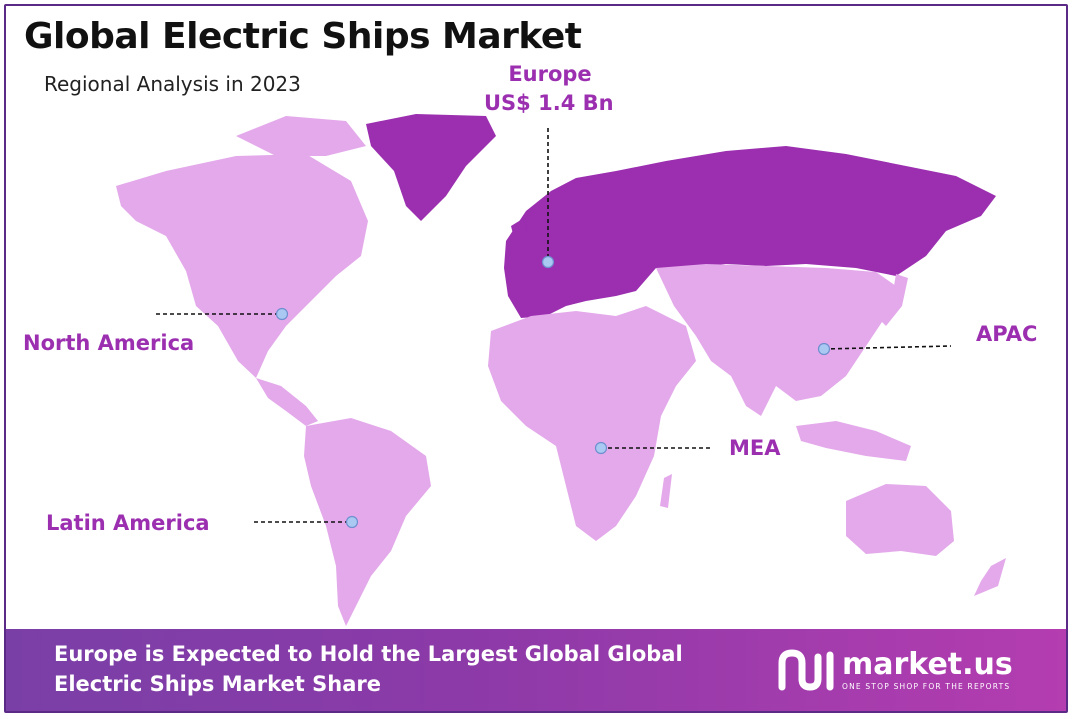 This screenshot has width=1074, height=719. Describe the element at coordinates (303, 36) in the screenshot. I see `page-title: Global Electric Ships Market` at that location.